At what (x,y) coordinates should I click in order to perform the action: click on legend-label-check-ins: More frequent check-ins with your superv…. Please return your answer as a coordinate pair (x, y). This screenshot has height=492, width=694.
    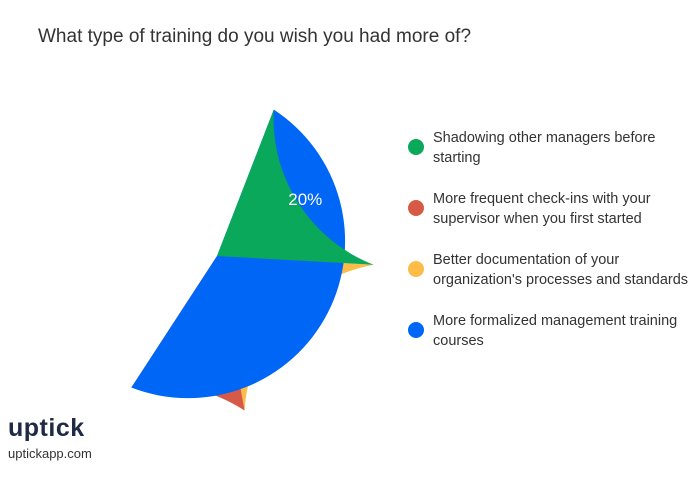
    Looking at the image, I should click on (542, 209).